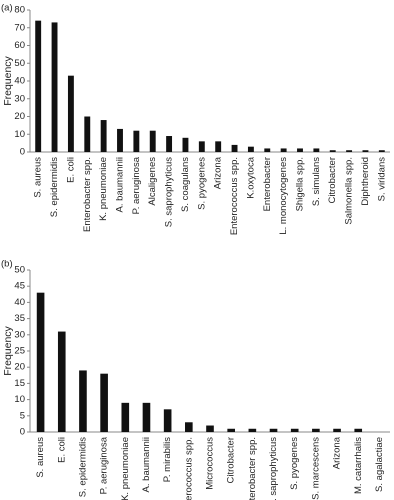  I want to click on x-tick-label: S. marcescens, so click(315, 468).